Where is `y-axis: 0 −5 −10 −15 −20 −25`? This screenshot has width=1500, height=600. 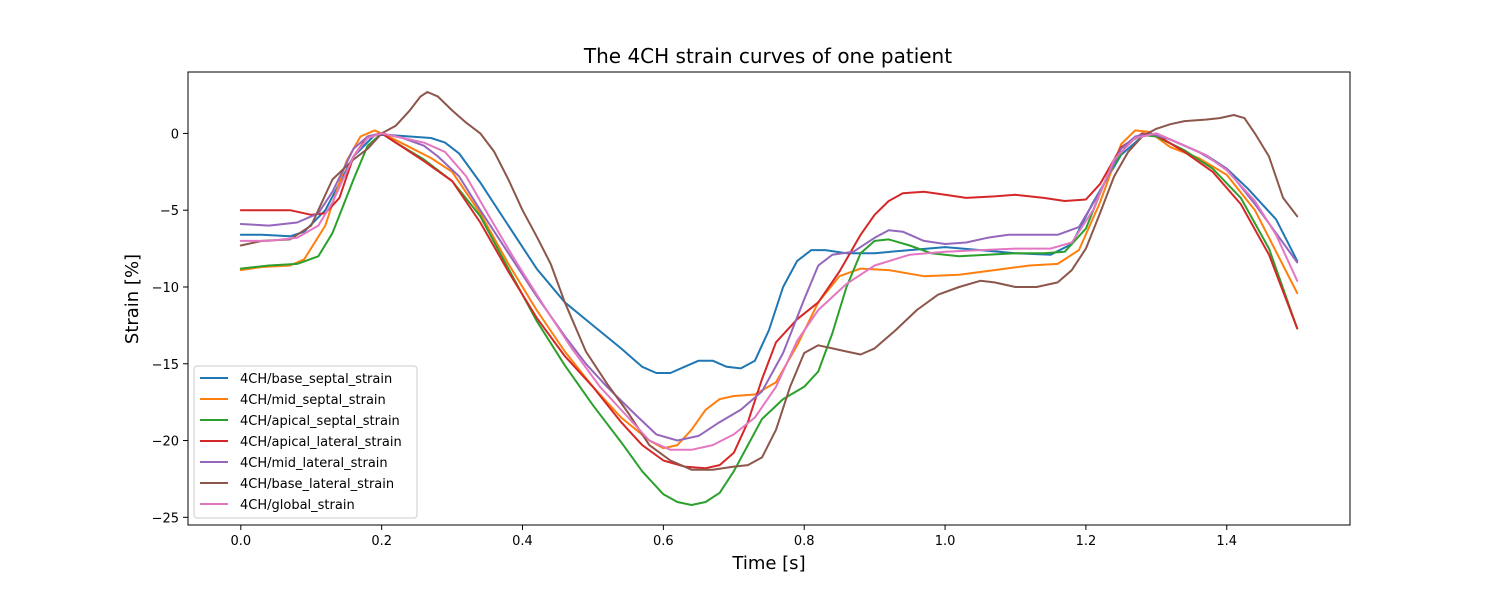 y-axis: 0 −5 −10 −15 −20 −25 is located at coordinates (170, 326).